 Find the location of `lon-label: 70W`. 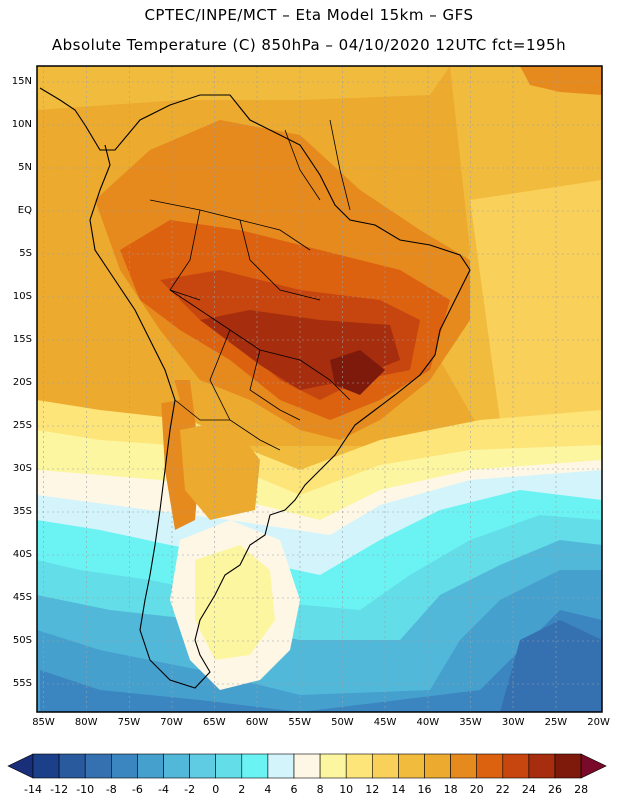

lon-label: 70W is located at coordinates (171, 722).